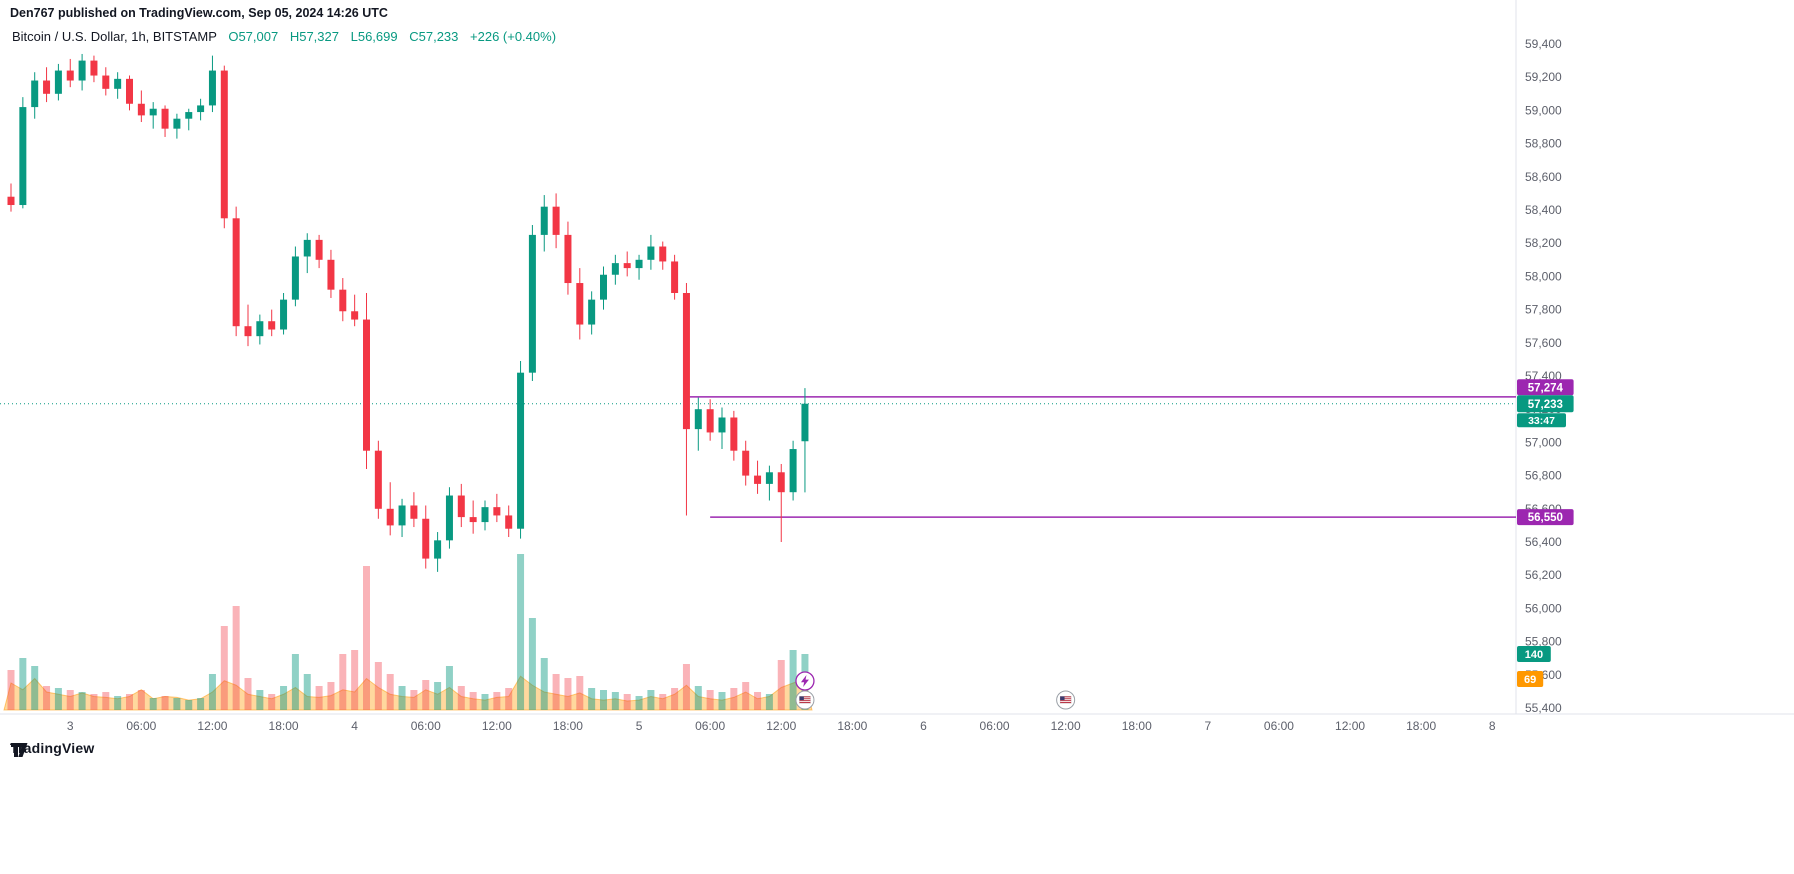 The height and width of the screenshot is (874, 1794). Describe the element at coordinates (805, 681) in the screenshot. I see `lightning-icon` at that location.